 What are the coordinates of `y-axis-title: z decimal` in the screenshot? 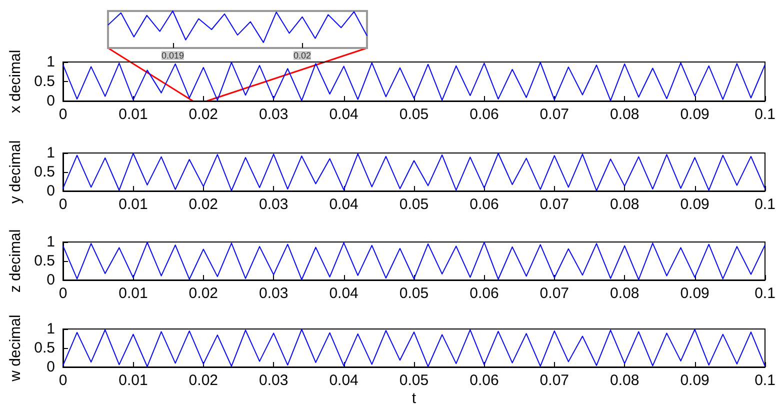 It's located at (15, 261).